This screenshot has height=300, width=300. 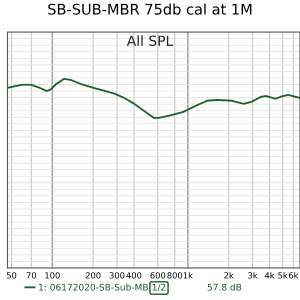 What do you see at coordinates (253, 275) in the screenshot?
I see `x-tick-label: 3k` at bounding box center [253, 275].